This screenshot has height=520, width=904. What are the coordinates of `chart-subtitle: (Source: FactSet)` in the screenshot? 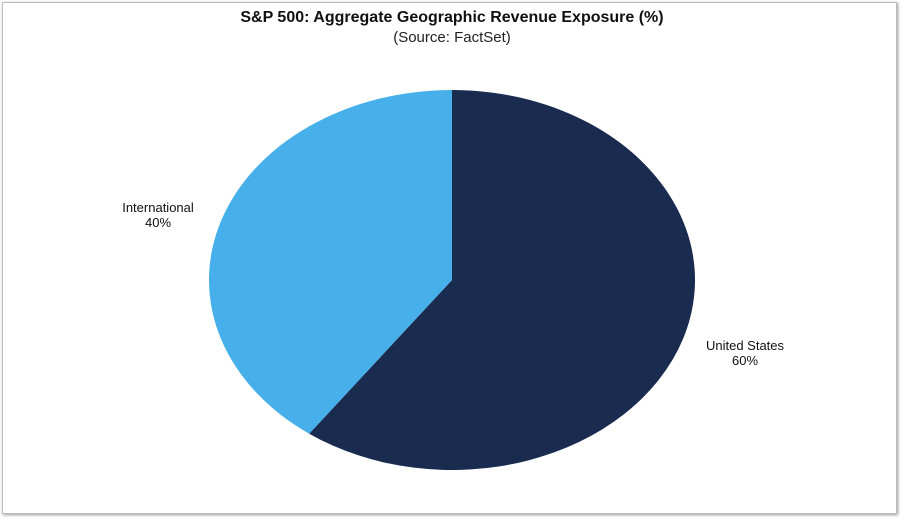 It's located at (452, 37).